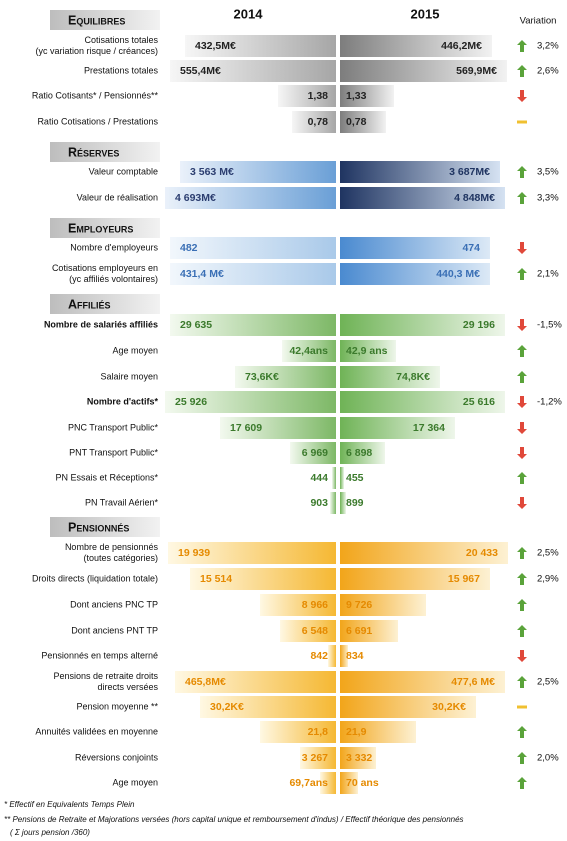  Describe the element at coordinates (461, 46) in the screenshot. I see `value-2015: 446,2M€` at that location.